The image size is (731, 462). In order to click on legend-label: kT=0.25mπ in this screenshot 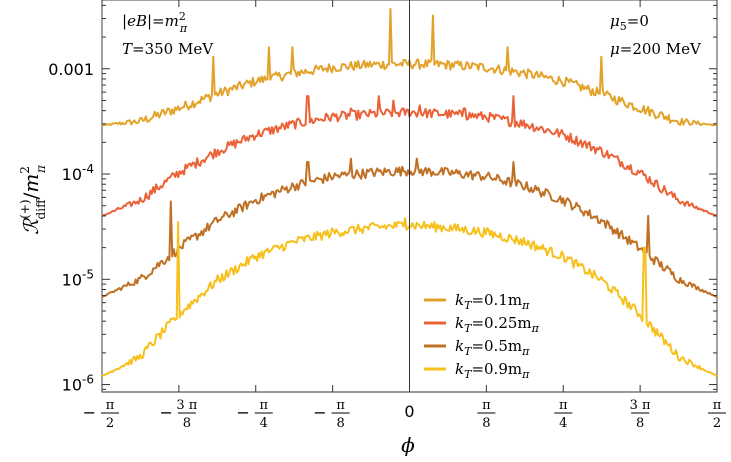, I will do `click(497, 324)`.